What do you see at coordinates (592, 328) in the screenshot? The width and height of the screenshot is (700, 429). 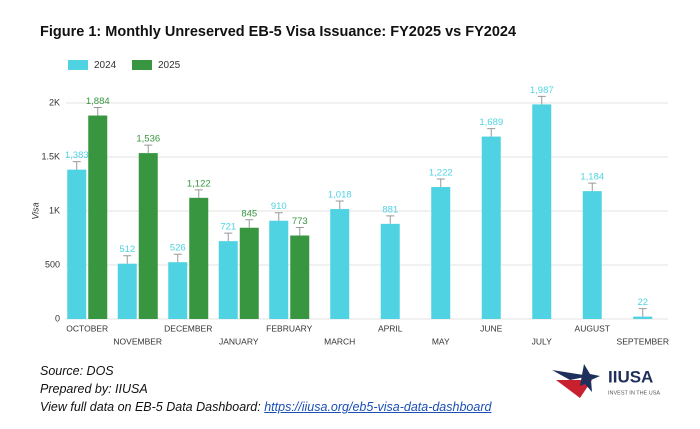 I see `x-tick-label: AUGUST` at bounding box center [592, 328].